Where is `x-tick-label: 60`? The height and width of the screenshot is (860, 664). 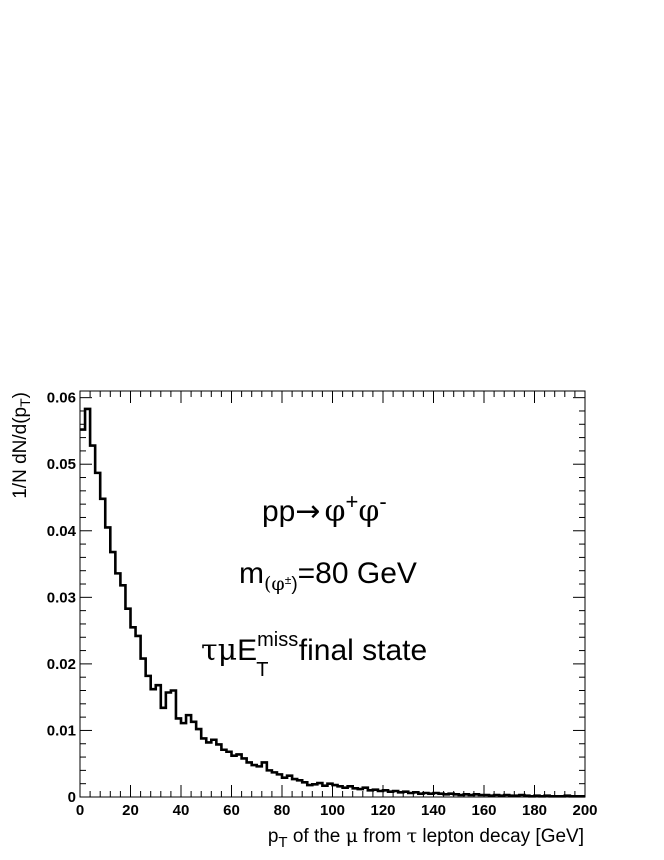 x-tick-label: 60 is located at coordinates (231, 810).